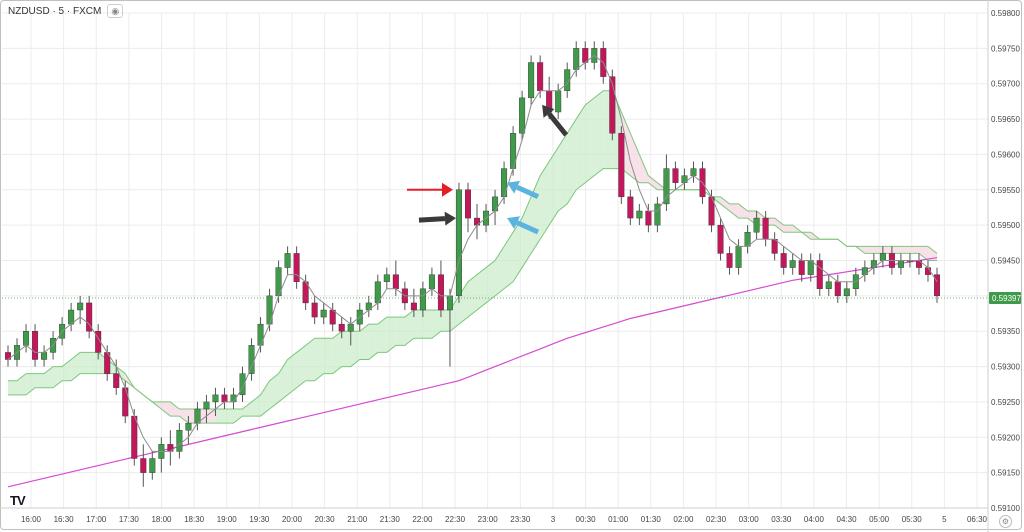 Image resolution: width=1024 pixels, height=532 pixels. What do you see at coordinates (618, 519) in the screenshot?
I see `x-tick-label: 01:00` at bounding box center [618, 519].